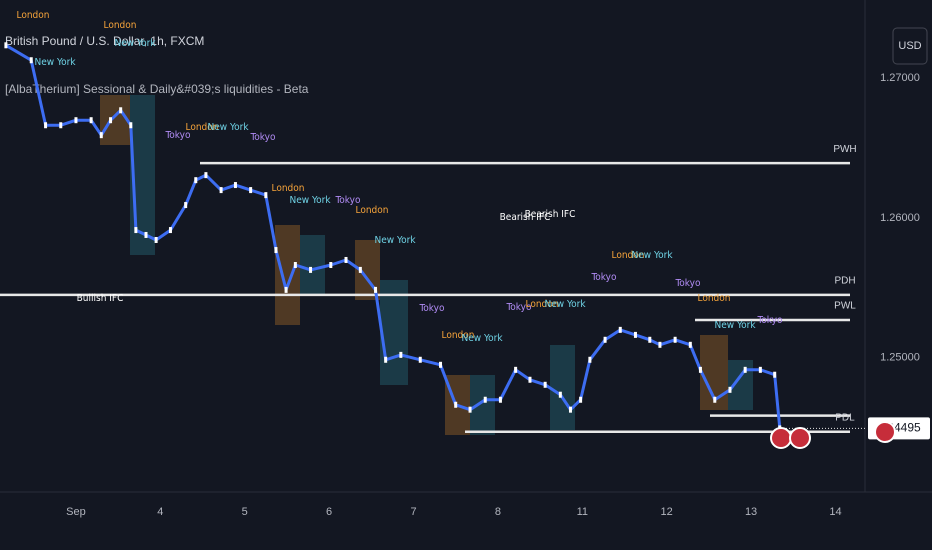 This screenshot has height=550, width=932. Describe the element at coordinates (100, 298) in the screenshot. I see `ifc-label: Bullish IFC` at that location.